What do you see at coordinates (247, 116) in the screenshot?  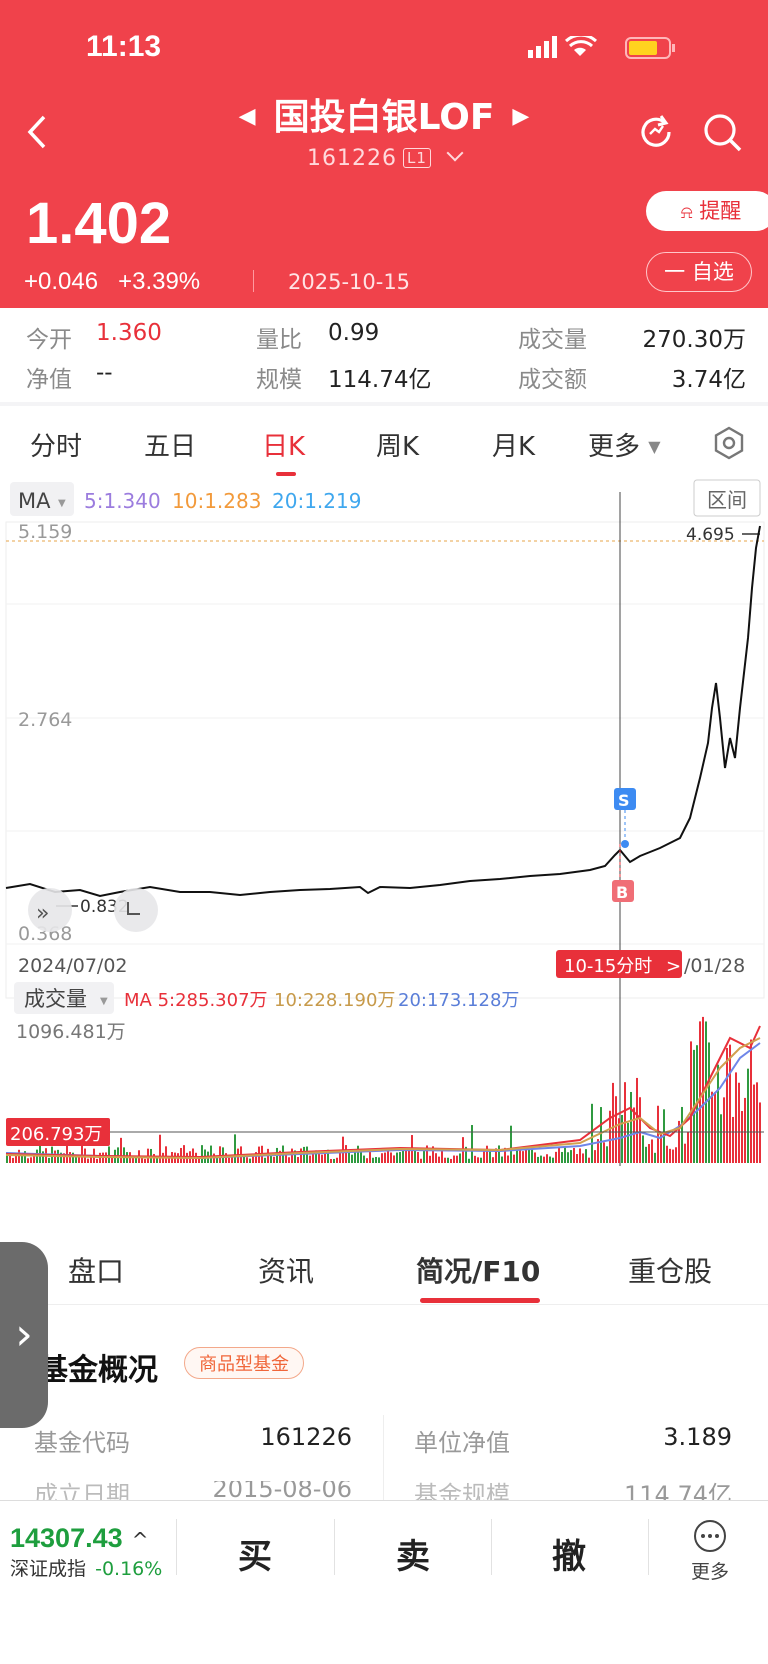 I see `prev-stock-icon: ◀` at bounding box center [247, 116].